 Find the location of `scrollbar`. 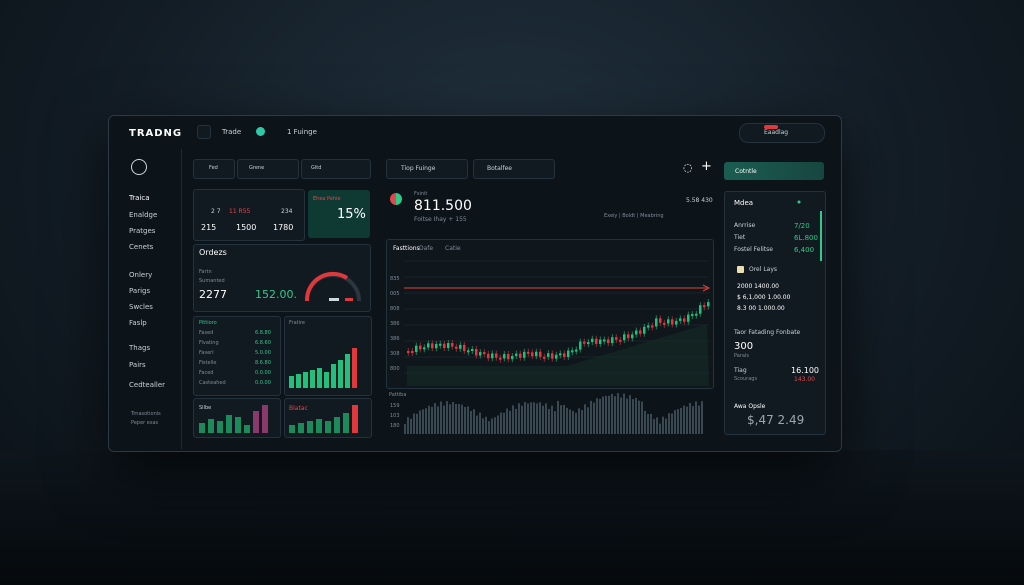

scrollbar is located at coordinates (821, 236).